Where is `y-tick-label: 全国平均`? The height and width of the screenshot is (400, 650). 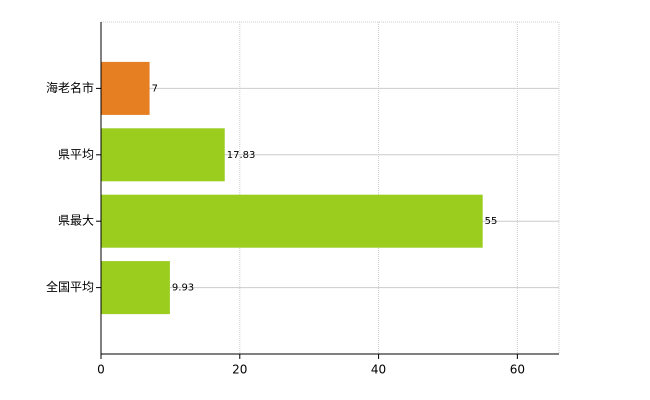 y-tick-label: 全国平均 is located at coordinates (70, 286).